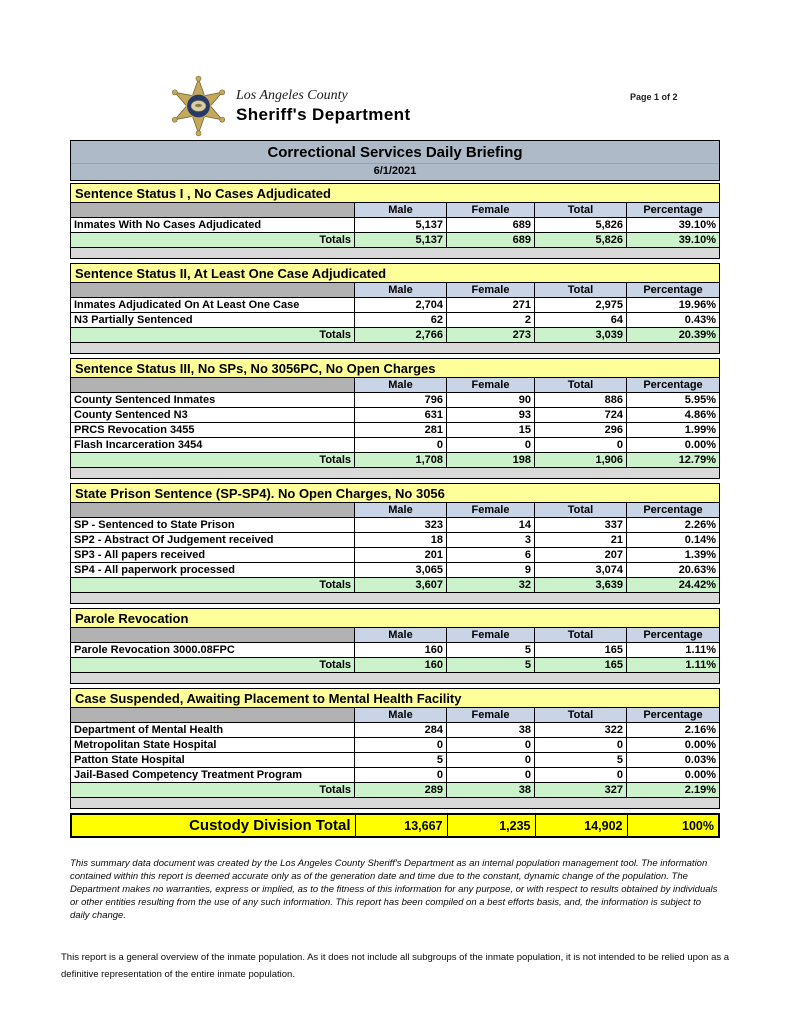 The width and height of the screenshot is (791, 1024). What do you see at coordinates (673, 540) in the screenshot?
I see `cell-percentage: 0.14%` at bounding box center [673, 540].